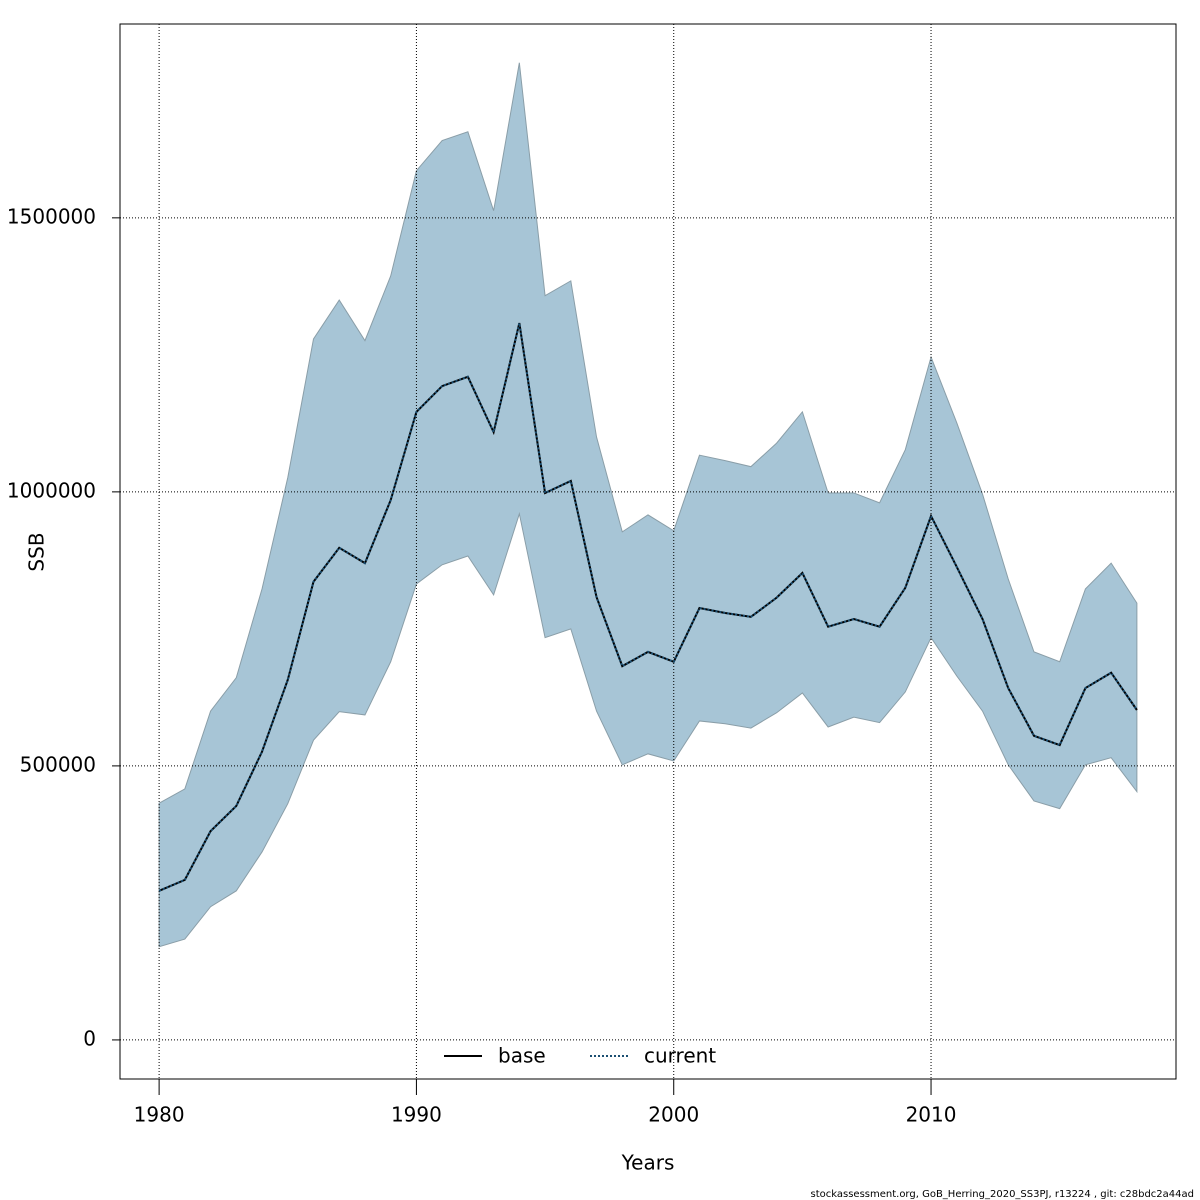  What do you see at coordinates (58, 764) in the screenshot?
I see `y-tick-label: 500000` at bounding box center [58, 764].